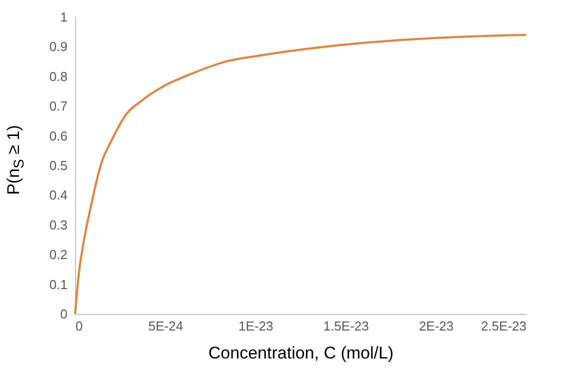  Describe the element at coordinates (58, 254) in the screenshot. I see `y-tick-label: 0.2` at that location.